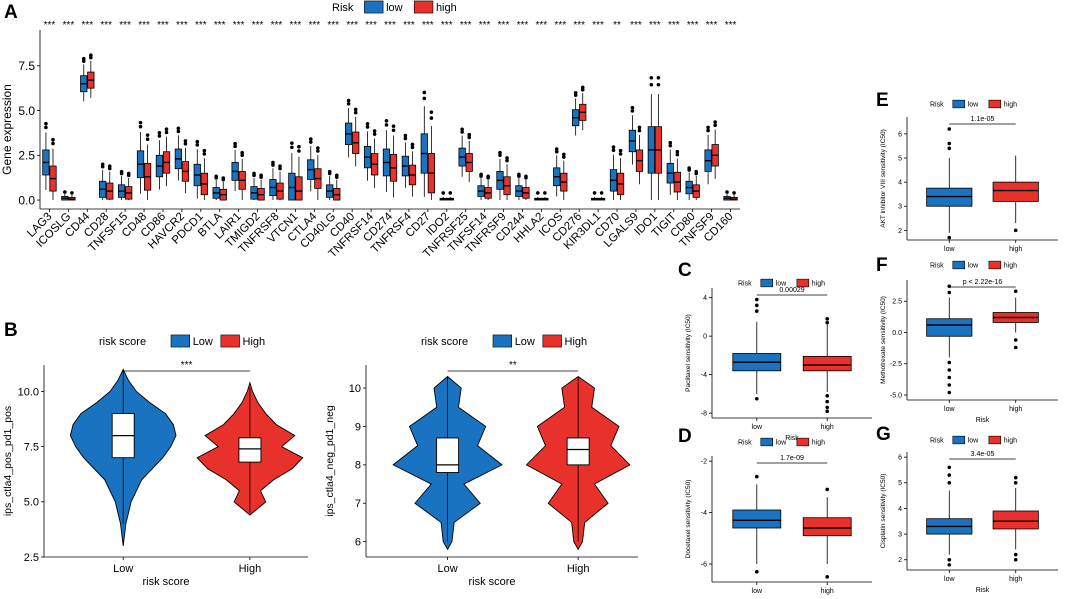 The height and width of the screenshot is (599, 1079). What do you see at coordinates (109, 166) in the screenshot?
I see `gene-cd28-high-outlier-point` at bounding box center [109, 166].